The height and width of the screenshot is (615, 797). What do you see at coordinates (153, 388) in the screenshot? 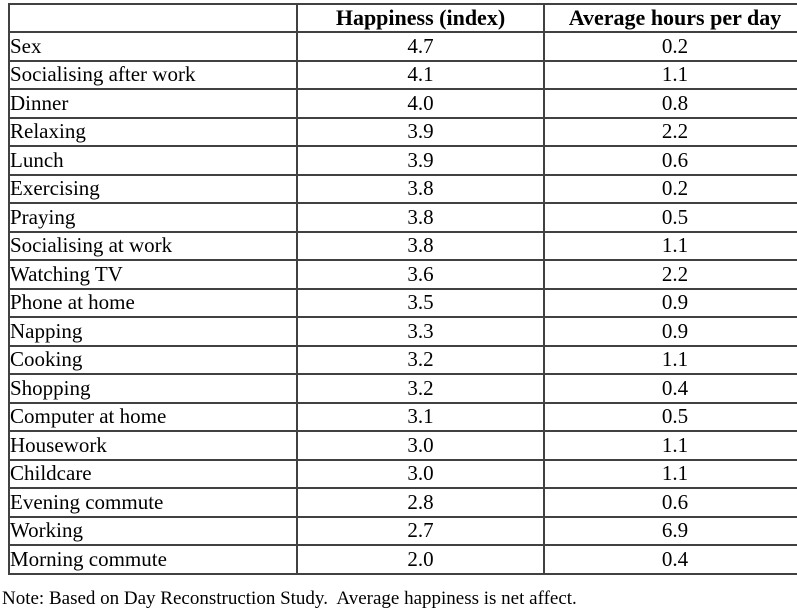
I see `activity-cell: Shopping` at bounding box center [153, 388].